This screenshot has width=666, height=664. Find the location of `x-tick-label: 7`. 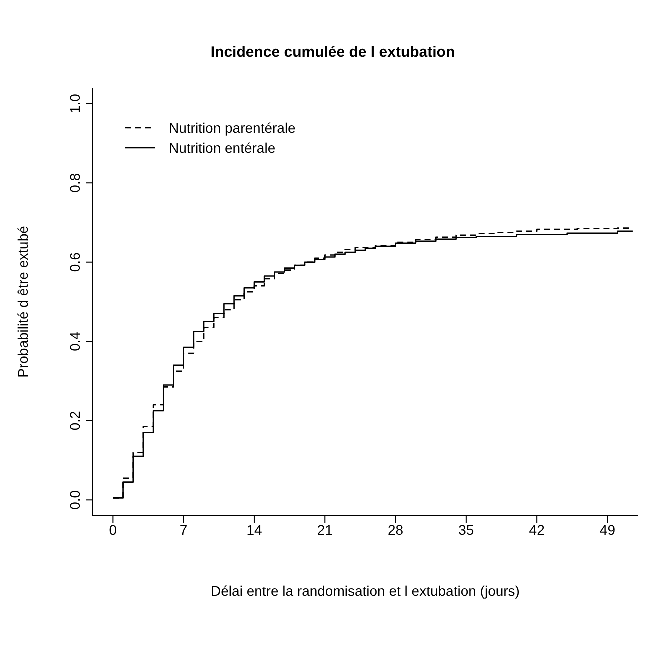

x-tick-label: 7 is located at coordinates (184, 530).